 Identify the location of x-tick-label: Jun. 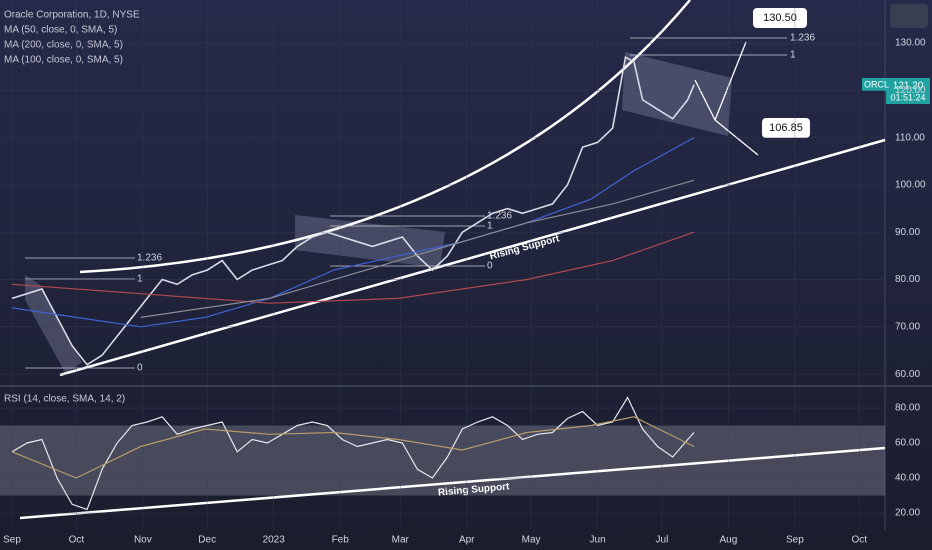
(598, 540).